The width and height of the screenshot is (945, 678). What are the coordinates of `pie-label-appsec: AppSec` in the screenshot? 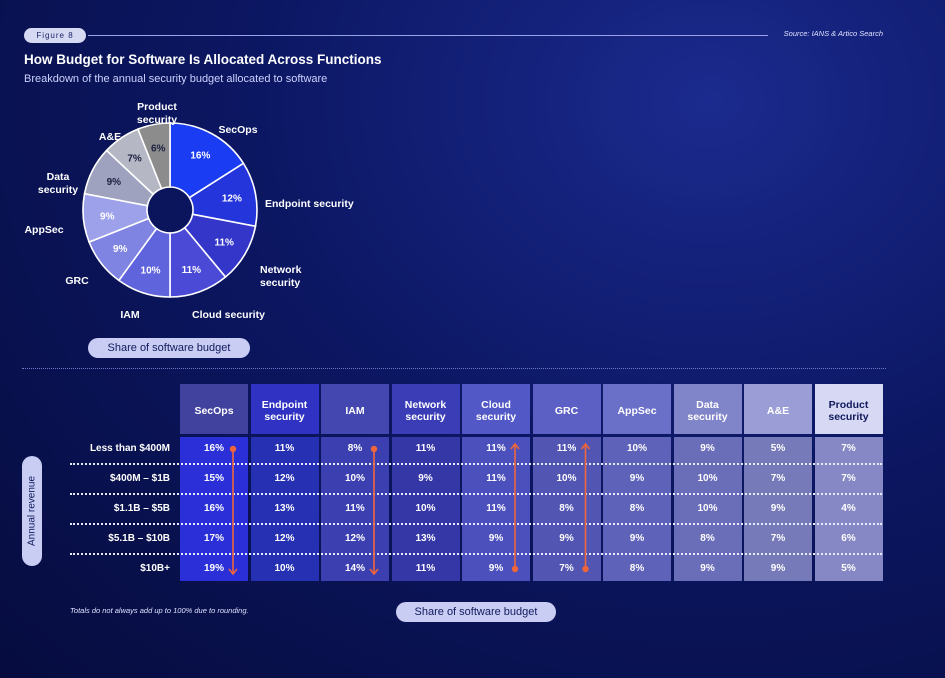 It's located at (43, 230).